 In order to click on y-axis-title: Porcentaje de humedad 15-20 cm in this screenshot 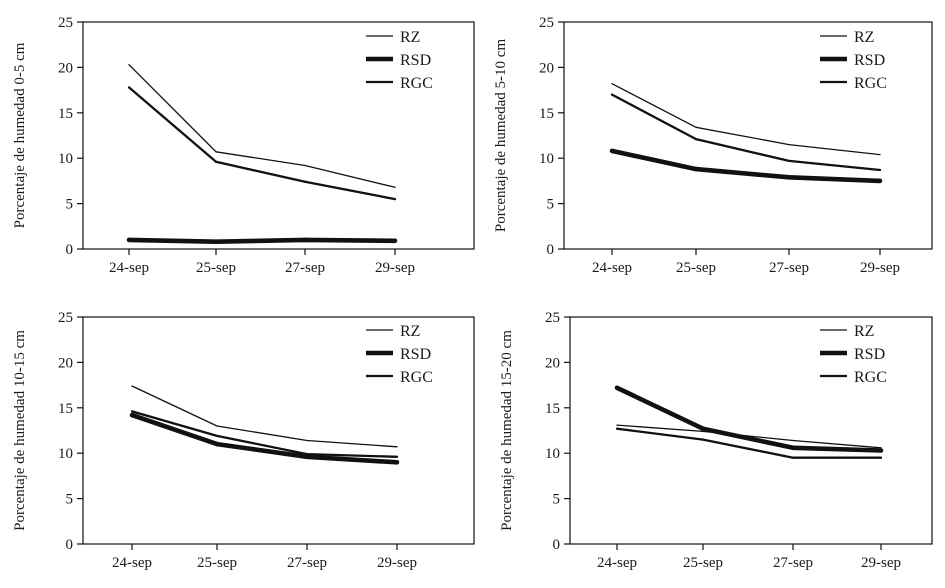, I will do `click(507, 430)`.